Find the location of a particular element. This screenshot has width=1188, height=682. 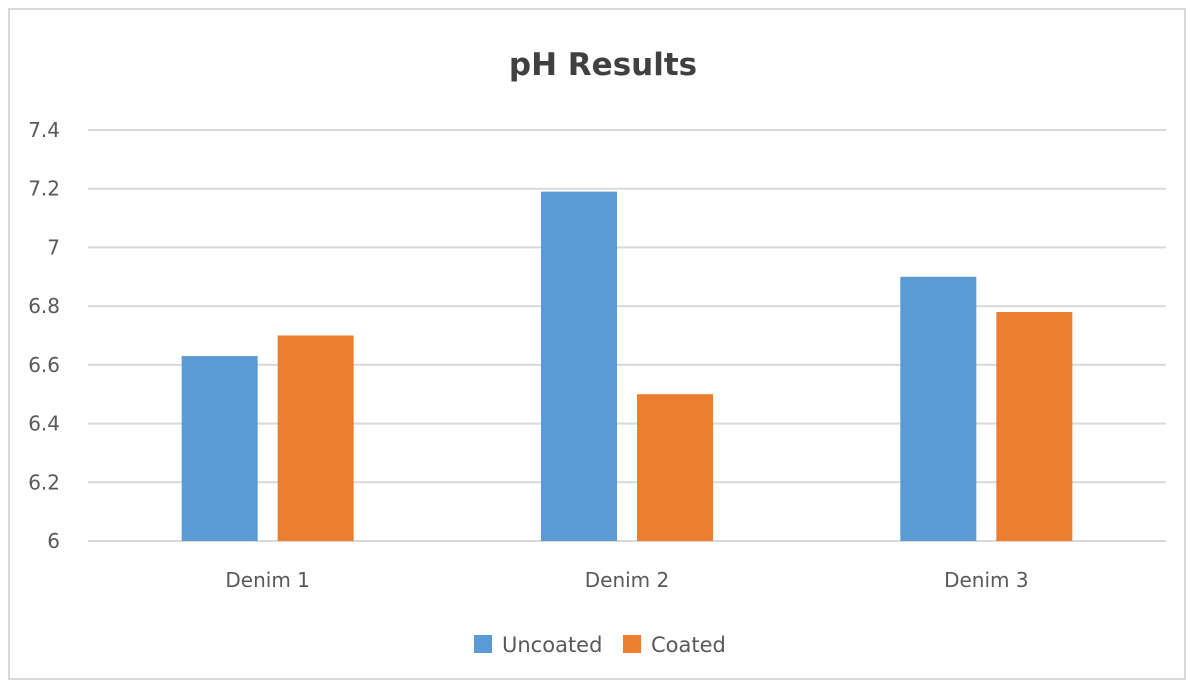

y-tick-label: 6.6 is located at coordinates (44, 365).